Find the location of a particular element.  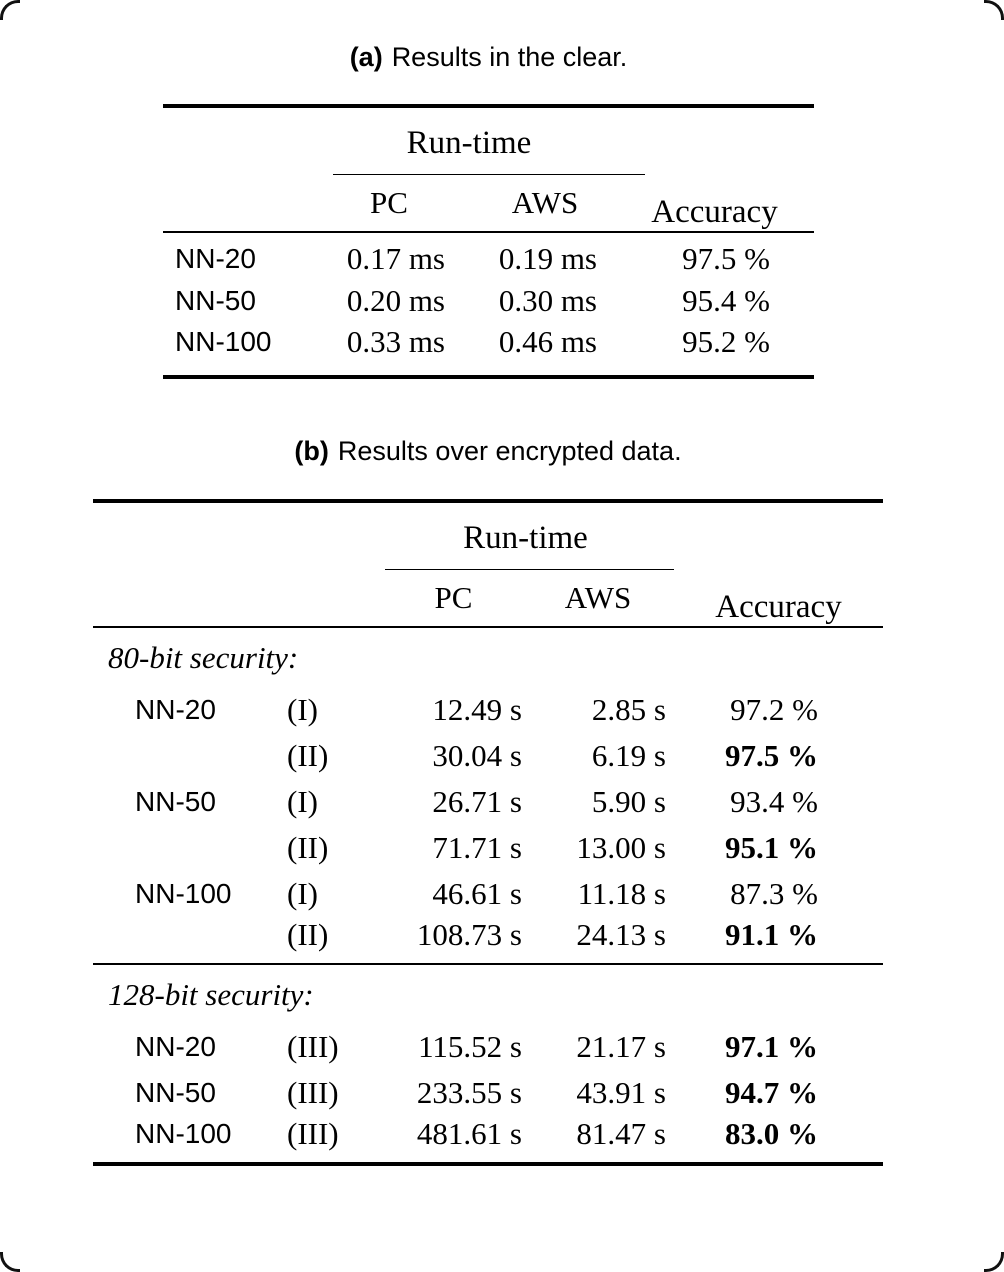

accuracy-value: 83.0 % is located at coordinates (771, 1133).